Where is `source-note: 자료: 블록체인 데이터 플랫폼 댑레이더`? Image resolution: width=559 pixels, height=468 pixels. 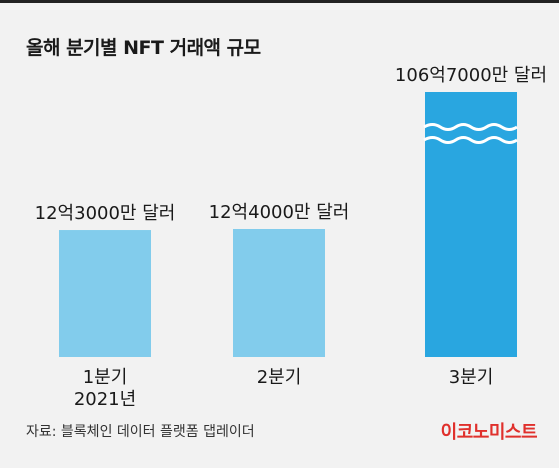
source-note: 자료: 블록체인 데이터 플랫폼 댑레이더 is located at coordinates (140, 432).